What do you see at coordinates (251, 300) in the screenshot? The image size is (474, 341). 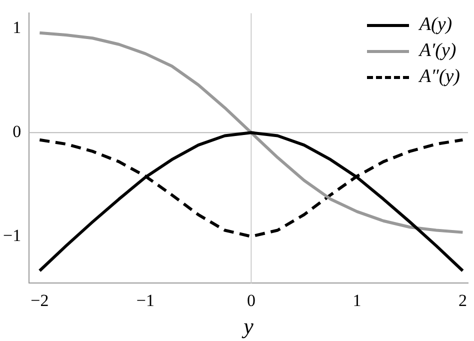 I see `x-tick-label: 0` at bounding box center [251, 300].